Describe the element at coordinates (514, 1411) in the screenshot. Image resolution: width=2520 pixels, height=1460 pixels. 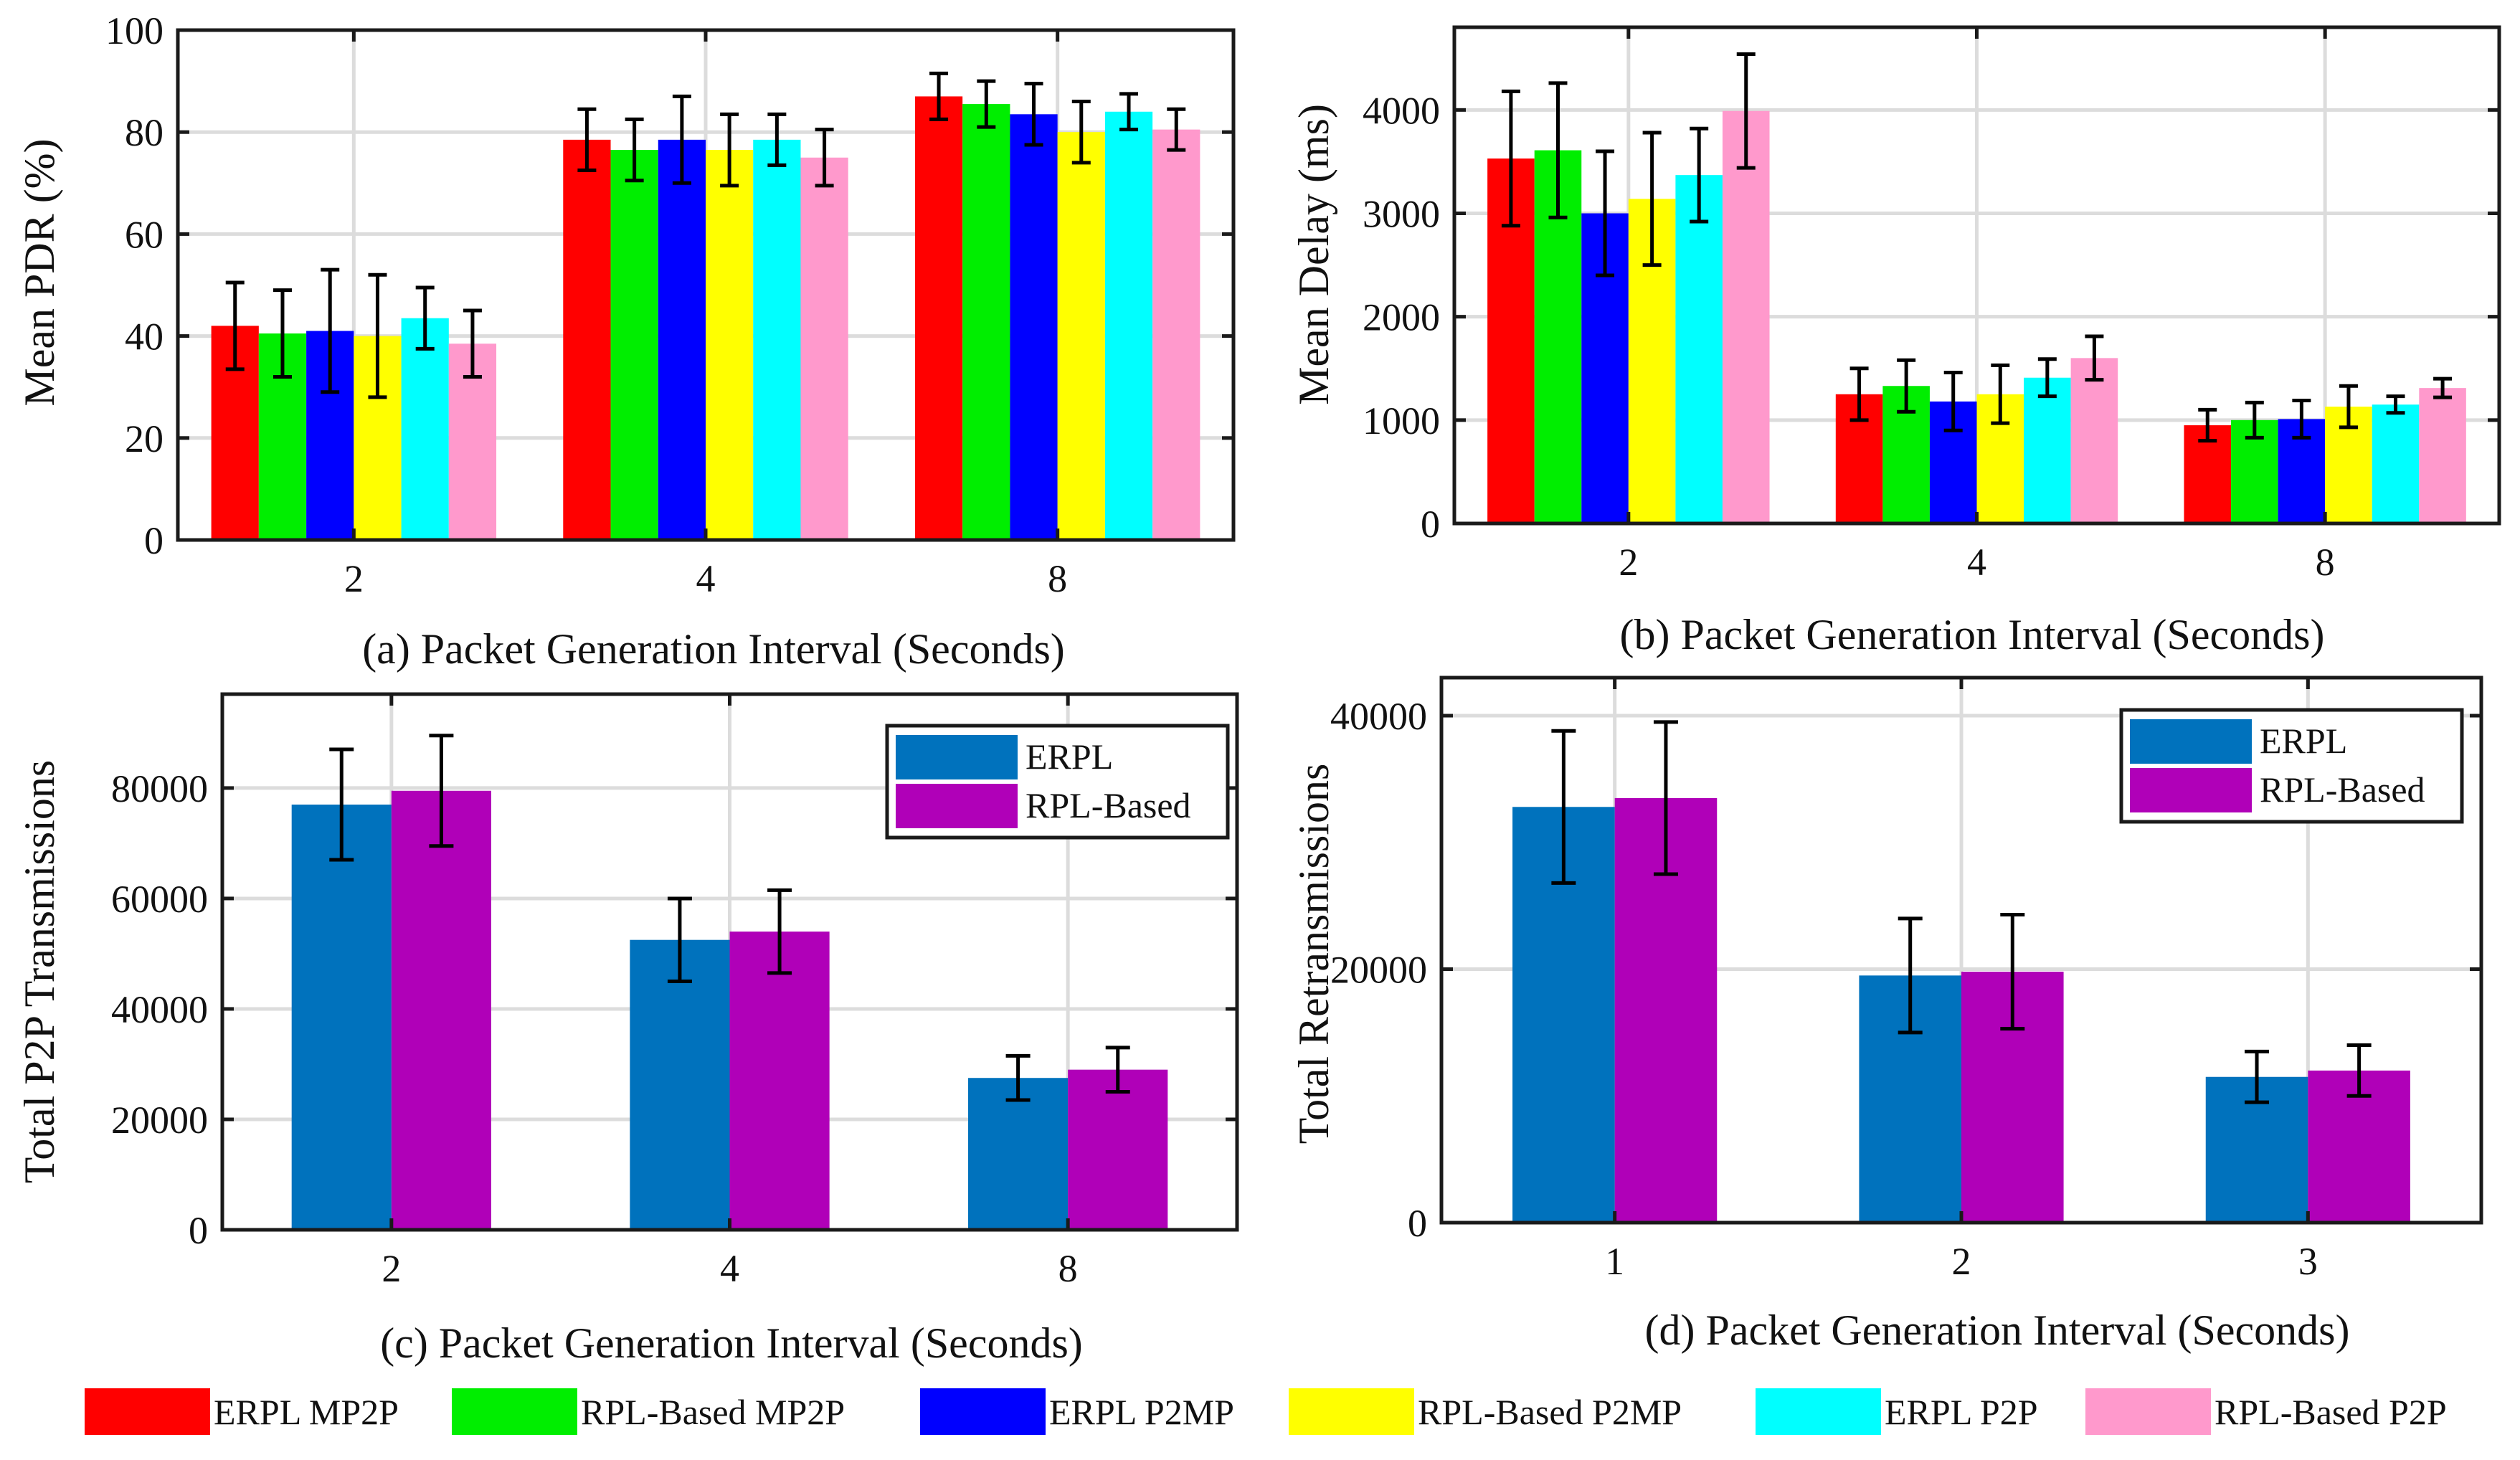
I see `legend-swatch-rpl-based-mp2p` at that location.